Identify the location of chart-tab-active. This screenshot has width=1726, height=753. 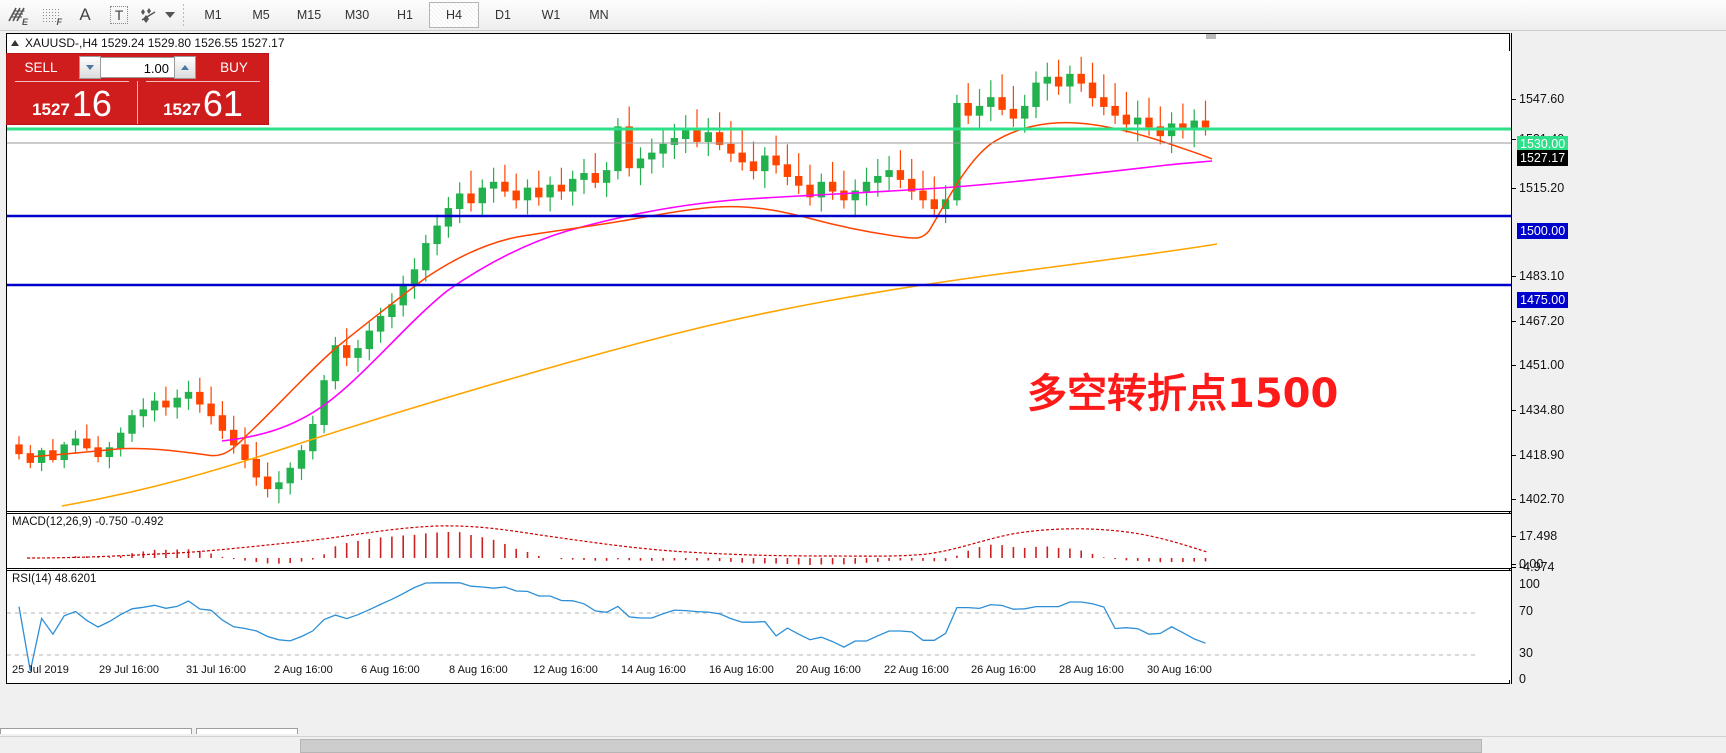
(96, 731).